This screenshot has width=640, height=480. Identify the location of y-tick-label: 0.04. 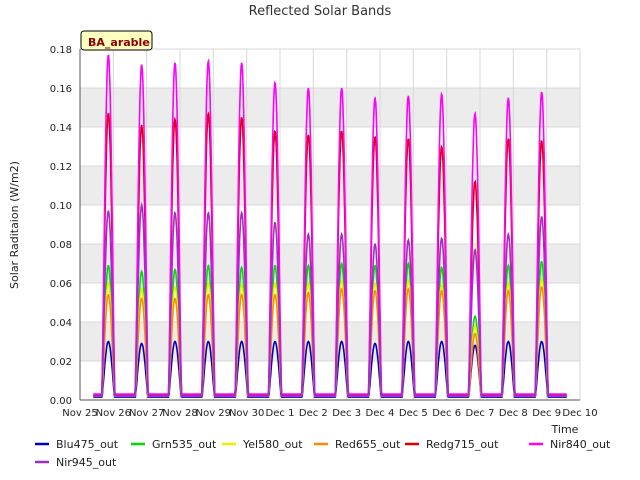
(61, 323).